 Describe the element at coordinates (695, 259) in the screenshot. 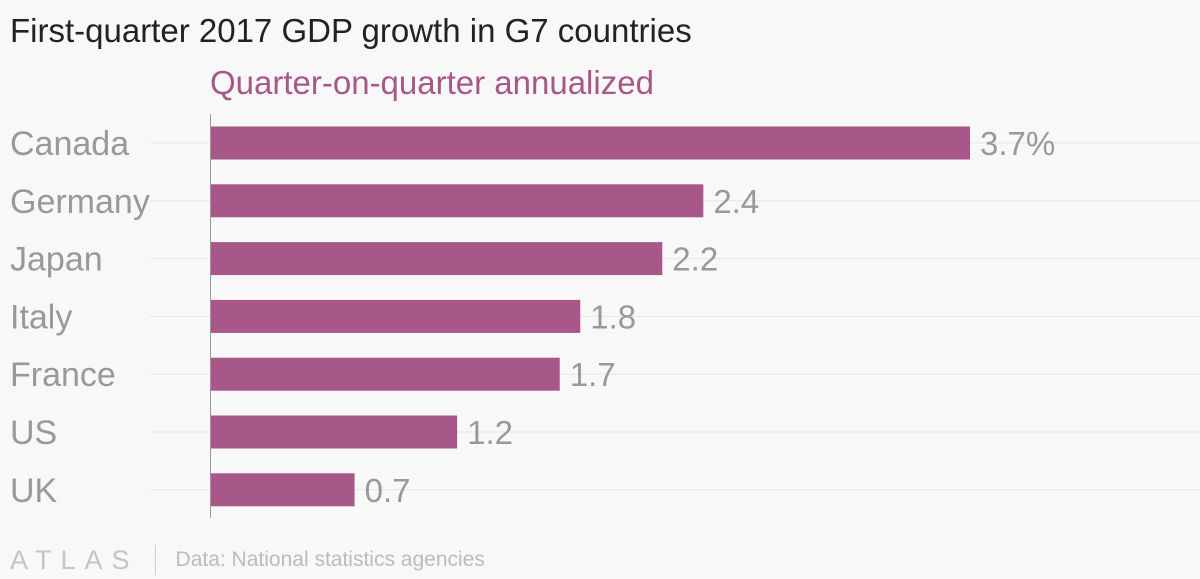

I see `value-label: 2.2` at that location.